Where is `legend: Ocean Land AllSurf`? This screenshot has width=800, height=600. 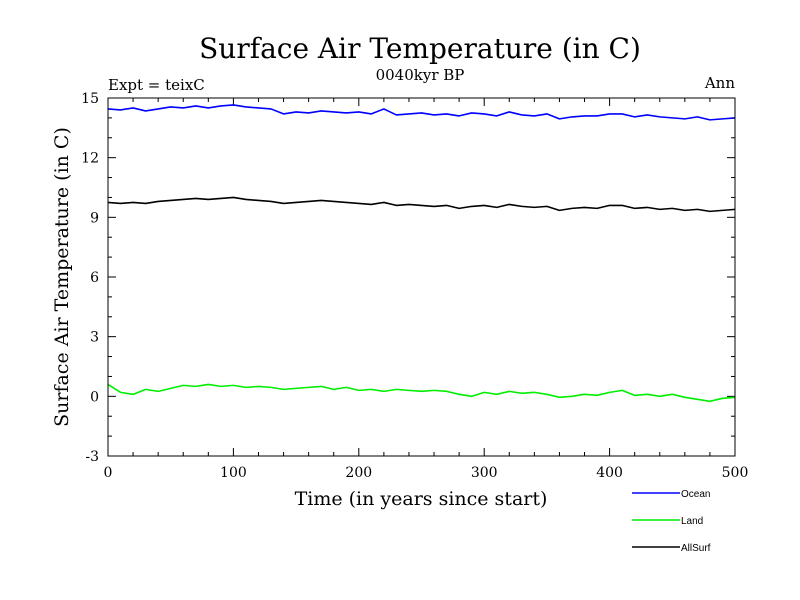 legend: Ocean Land AllSurf is located at coordinates (671, 521).